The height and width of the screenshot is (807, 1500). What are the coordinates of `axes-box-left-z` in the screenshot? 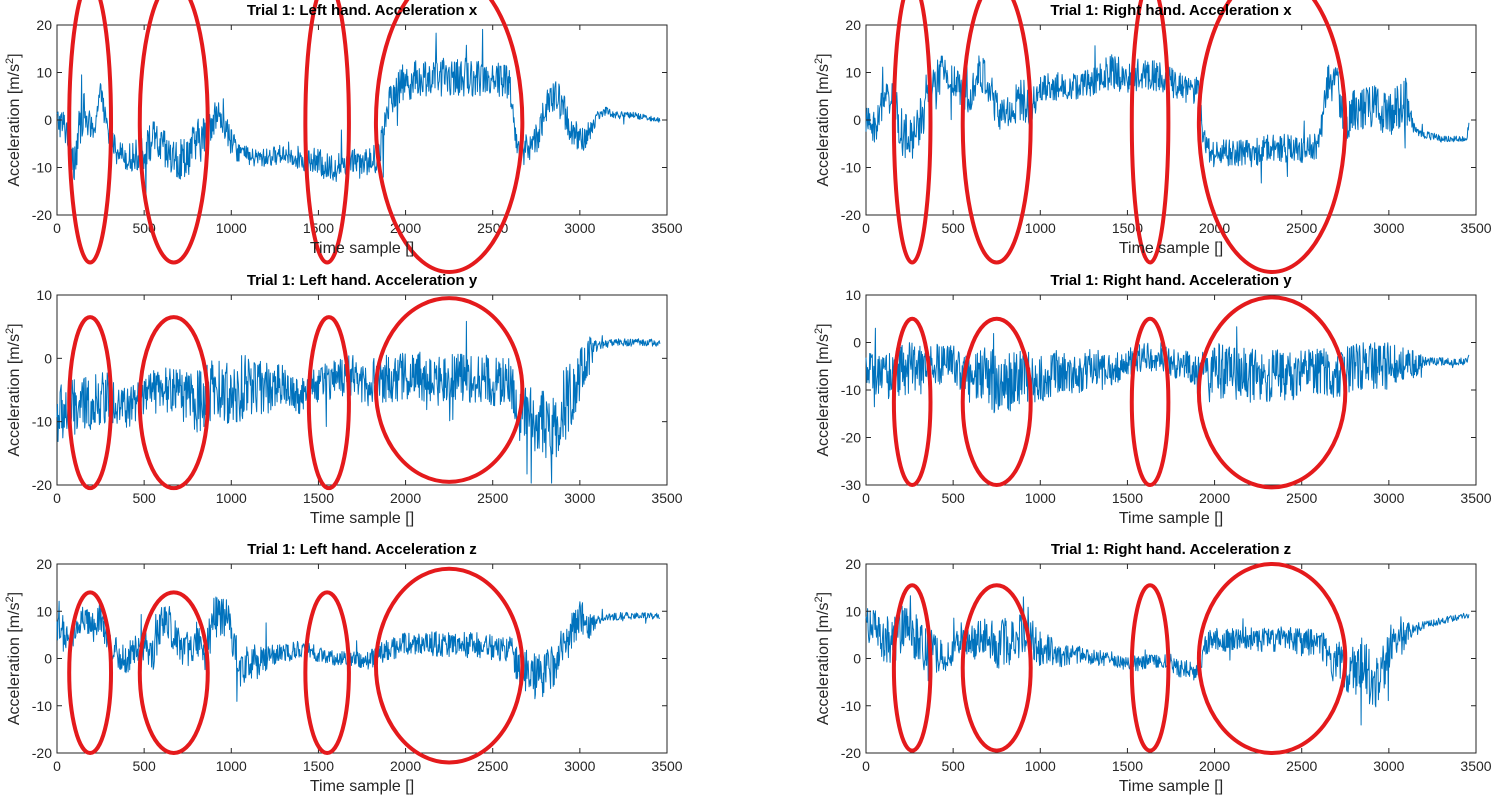 It's located at (362, 658).